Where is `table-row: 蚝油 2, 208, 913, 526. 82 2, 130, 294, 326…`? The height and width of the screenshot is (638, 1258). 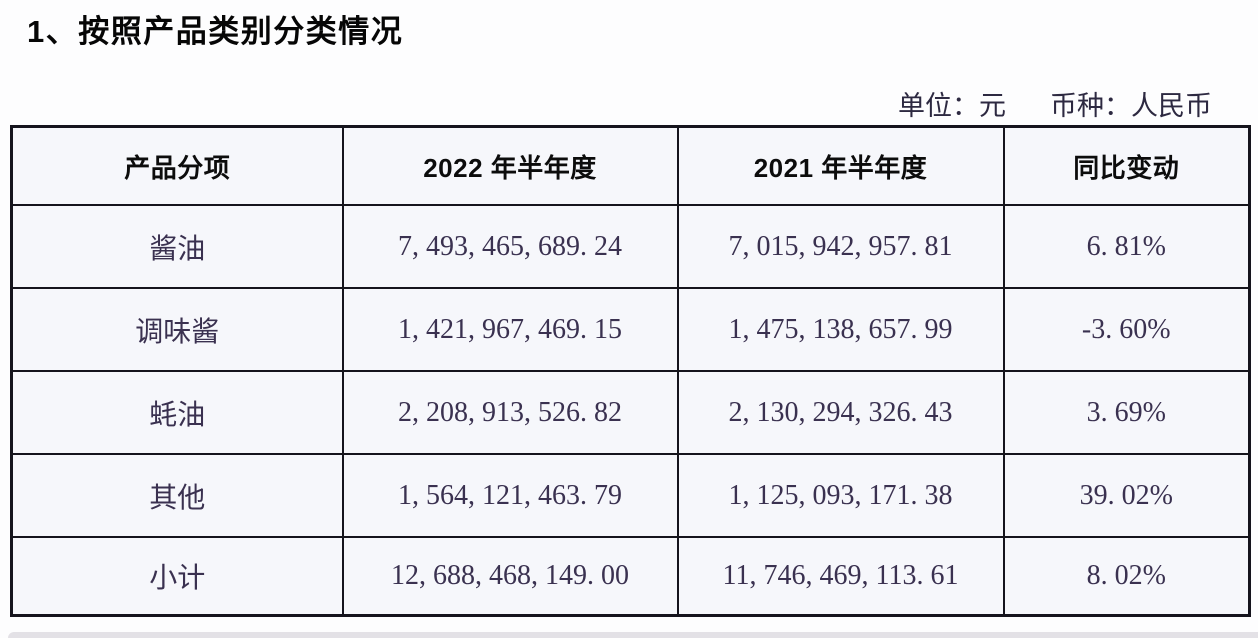 table-row: 蚝油 2, 208, 913, 526. 82 2, 130, 294, 326… is located at coordinates (630, 412).